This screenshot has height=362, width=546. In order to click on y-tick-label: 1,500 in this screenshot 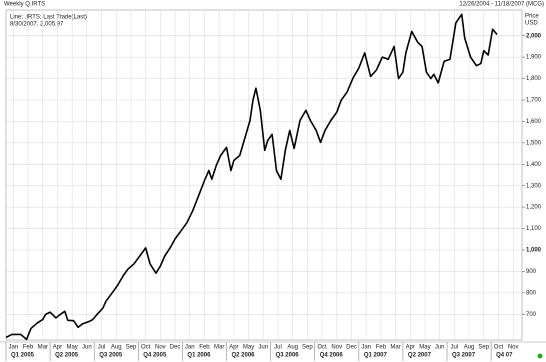, I will do `click(534, 143)`.